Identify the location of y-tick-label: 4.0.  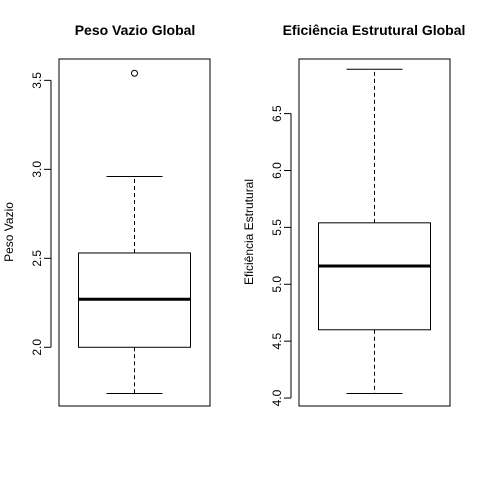
(277, 397).